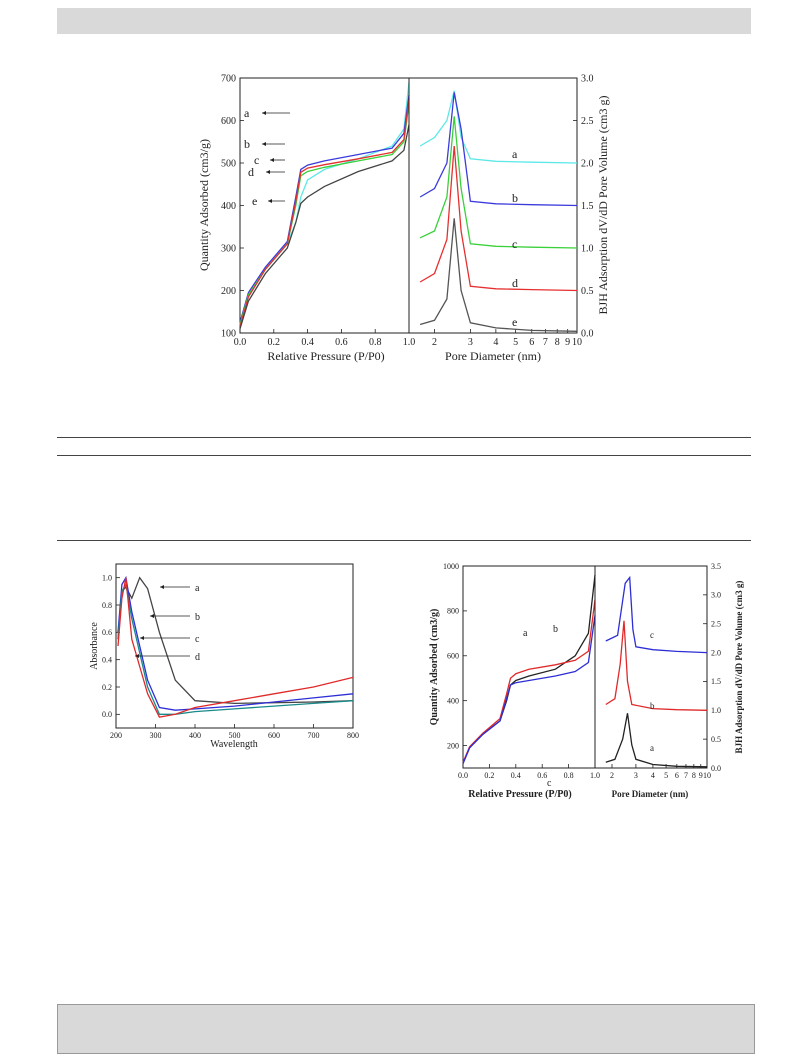  Describe the element at coordinates (228, 79) in the screenshot. I see `y-tick-label: 700` at that location.